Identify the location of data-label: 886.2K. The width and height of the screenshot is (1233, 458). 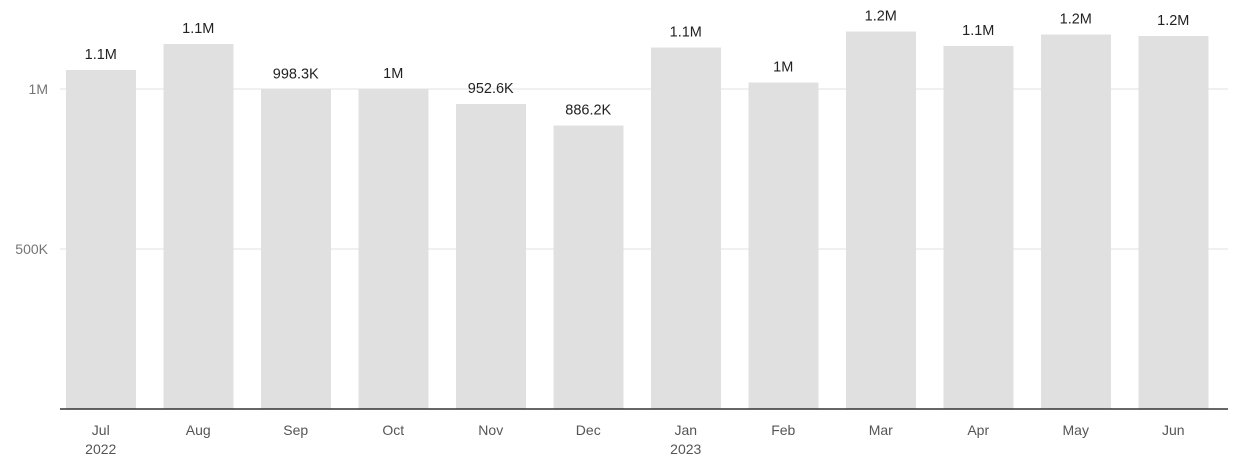
(588, 110).